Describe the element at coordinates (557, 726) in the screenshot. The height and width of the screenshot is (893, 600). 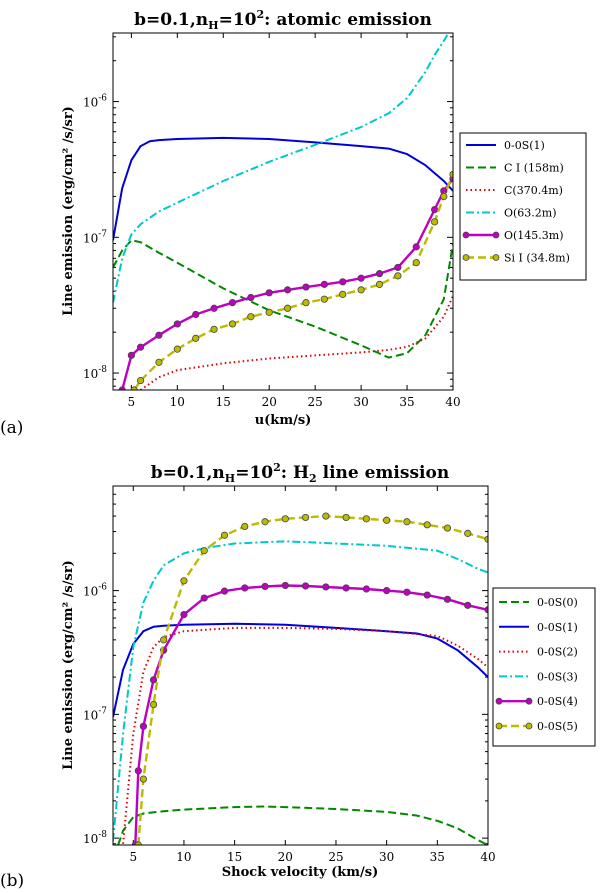
I see `legend-0-0s-5-label: 0-0S(5)` at that location.